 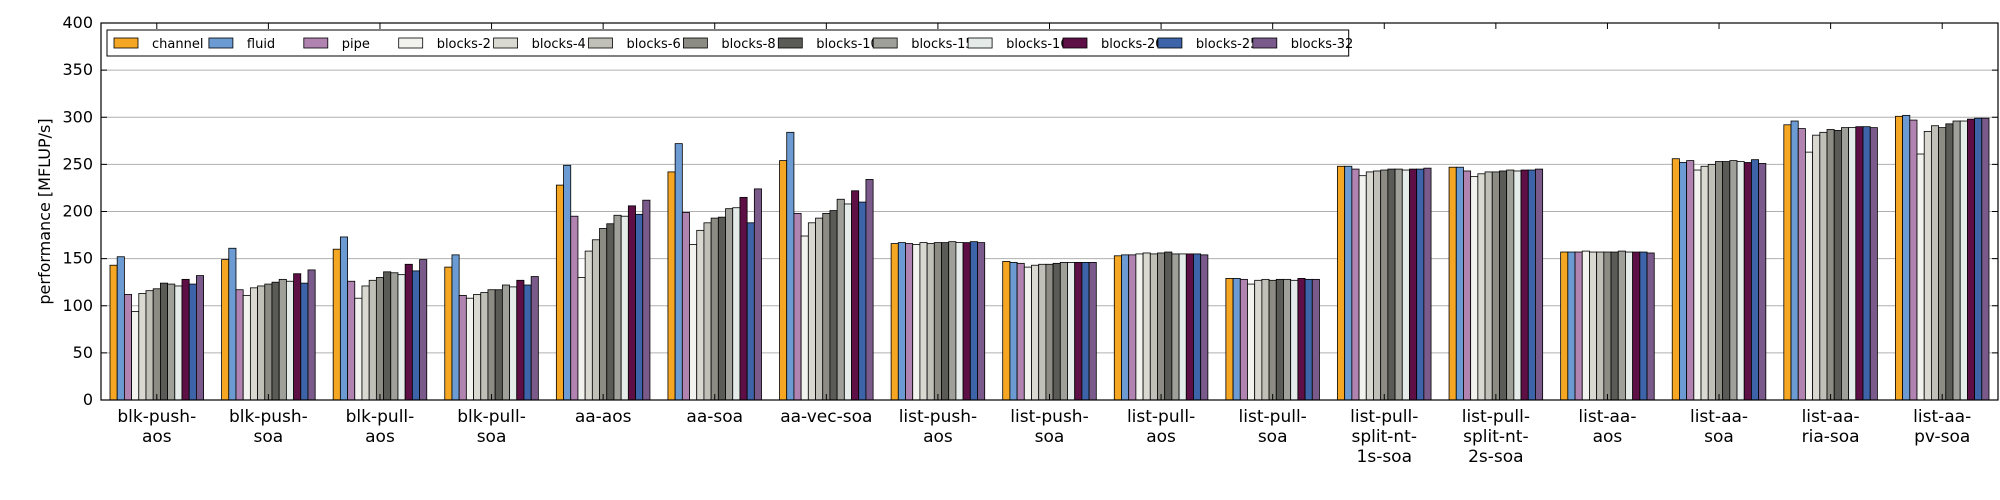 What do you see at coordinates (938, 417) in the screenshot?
I see `x-tick-label: list-push-` at bounding box center [938, 417].